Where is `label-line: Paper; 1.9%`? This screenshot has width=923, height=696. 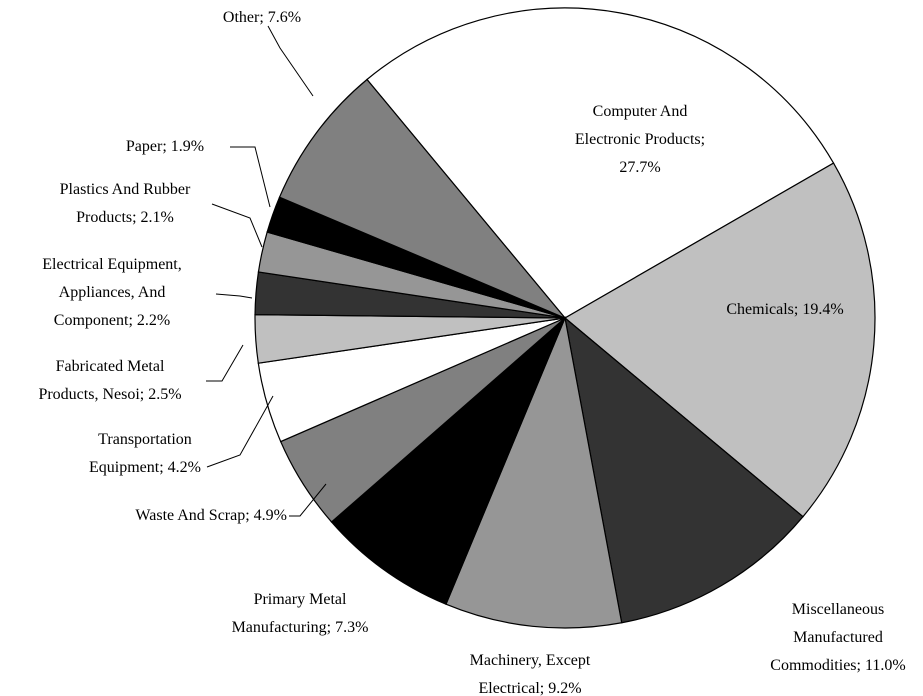
label-line: Paper; 1.9% is located at coordinates (165, 146).